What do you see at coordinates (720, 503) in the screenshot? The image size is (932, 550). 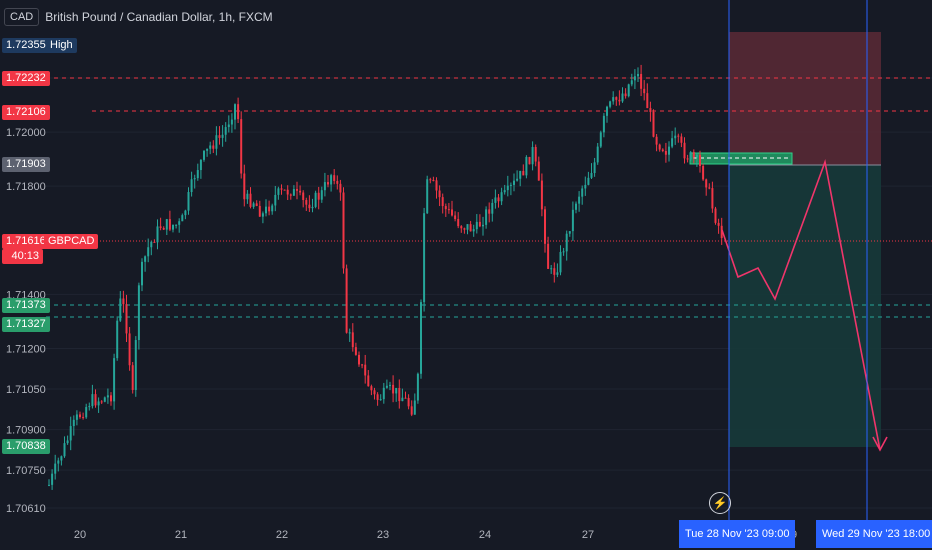 I see `flash-icon: ⚡` at bounding box center [720, 503].